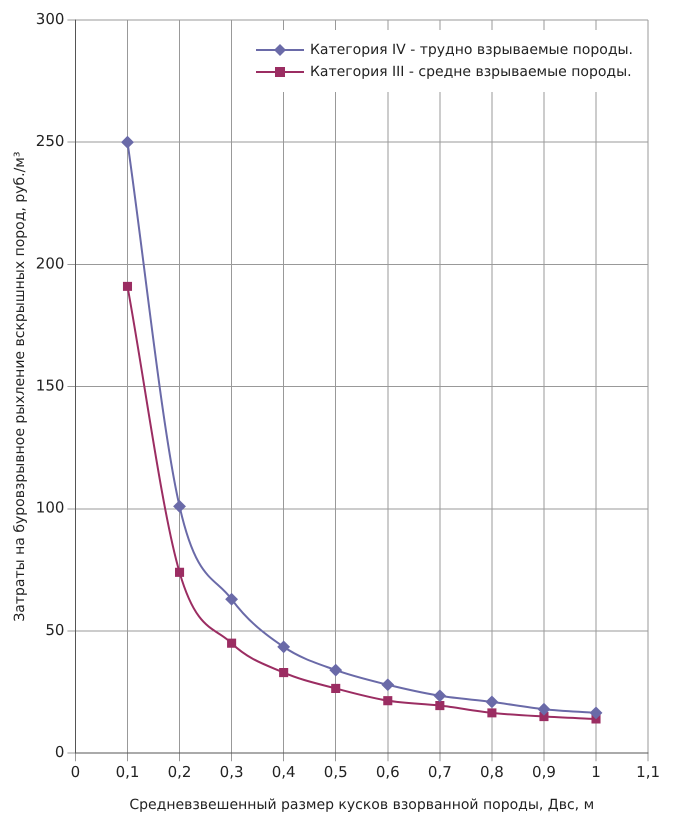 The height and width of the screenshot is (828, 673). Describe the element at coordinates (50, 19) in the screenshot. I see `y-tick-label: 300` at that location.